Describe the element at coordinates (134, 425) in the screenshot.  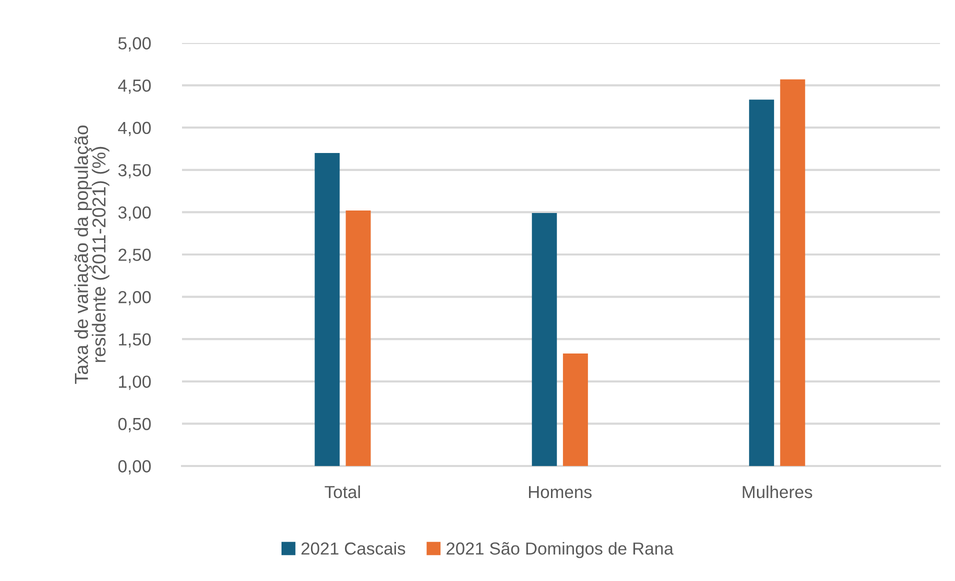
I see `y-tick-label: 0,50` at that location.